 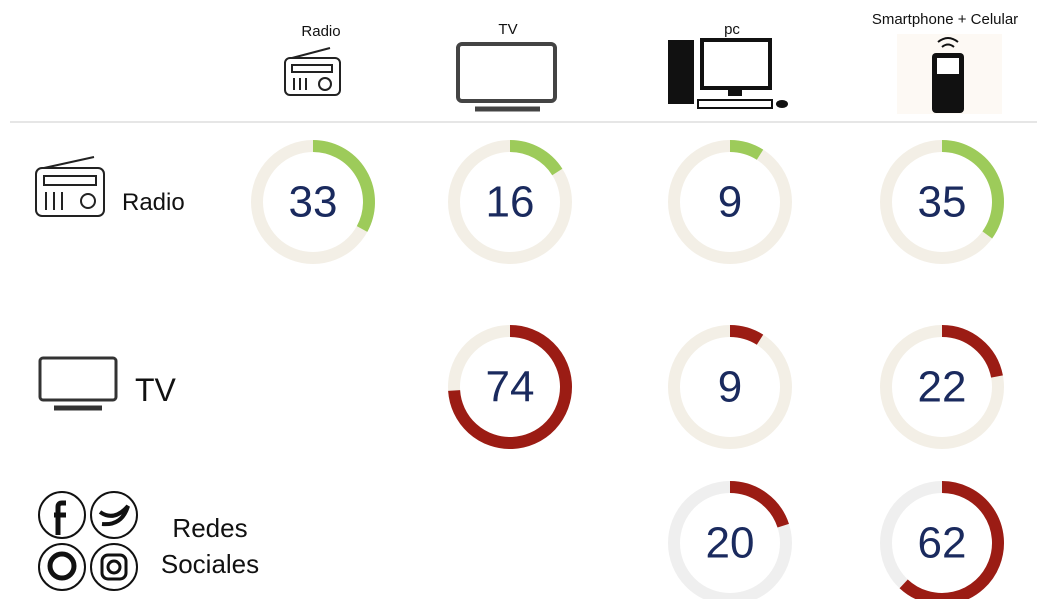 What do you see at coordinates (942, 387) in the screenshot?
I see `donut-value: 22` at bounding box center [942, 387].